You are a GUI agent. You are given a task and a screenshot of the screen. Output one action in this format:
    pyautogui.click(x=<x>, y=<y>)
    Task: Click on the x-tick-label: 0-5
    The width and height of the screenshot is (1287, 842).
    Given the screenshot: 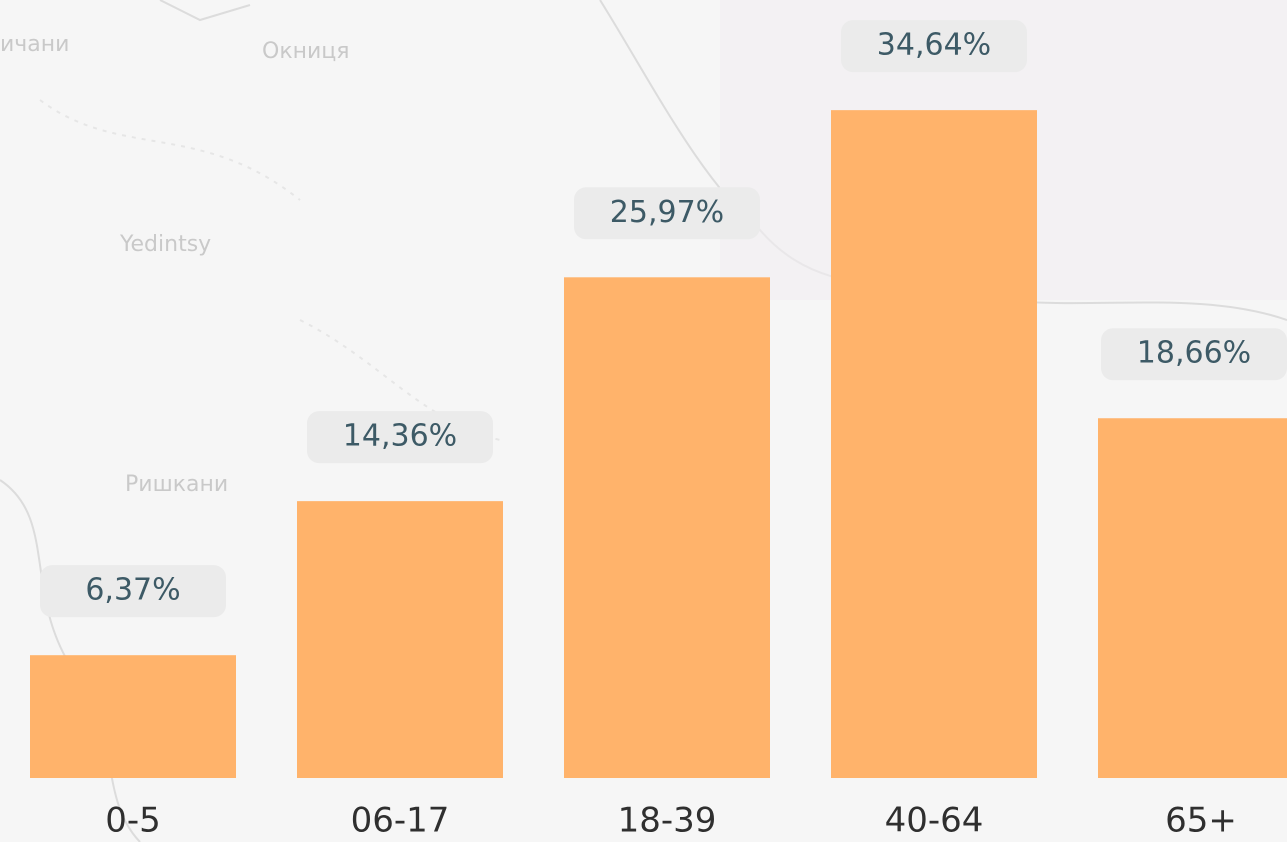 What is the action you would take?
    pyautogui.click(x=133, y=821)
    